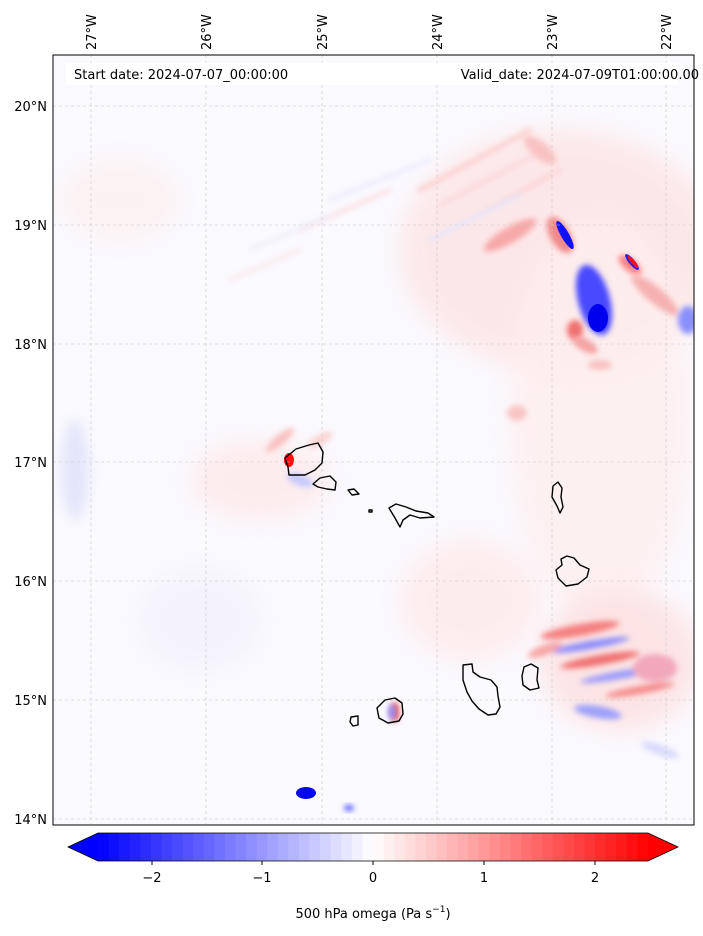 This screenshot has height=936, width=703. I want to click on colorbar-tick-label: −1, so click(261, 878).